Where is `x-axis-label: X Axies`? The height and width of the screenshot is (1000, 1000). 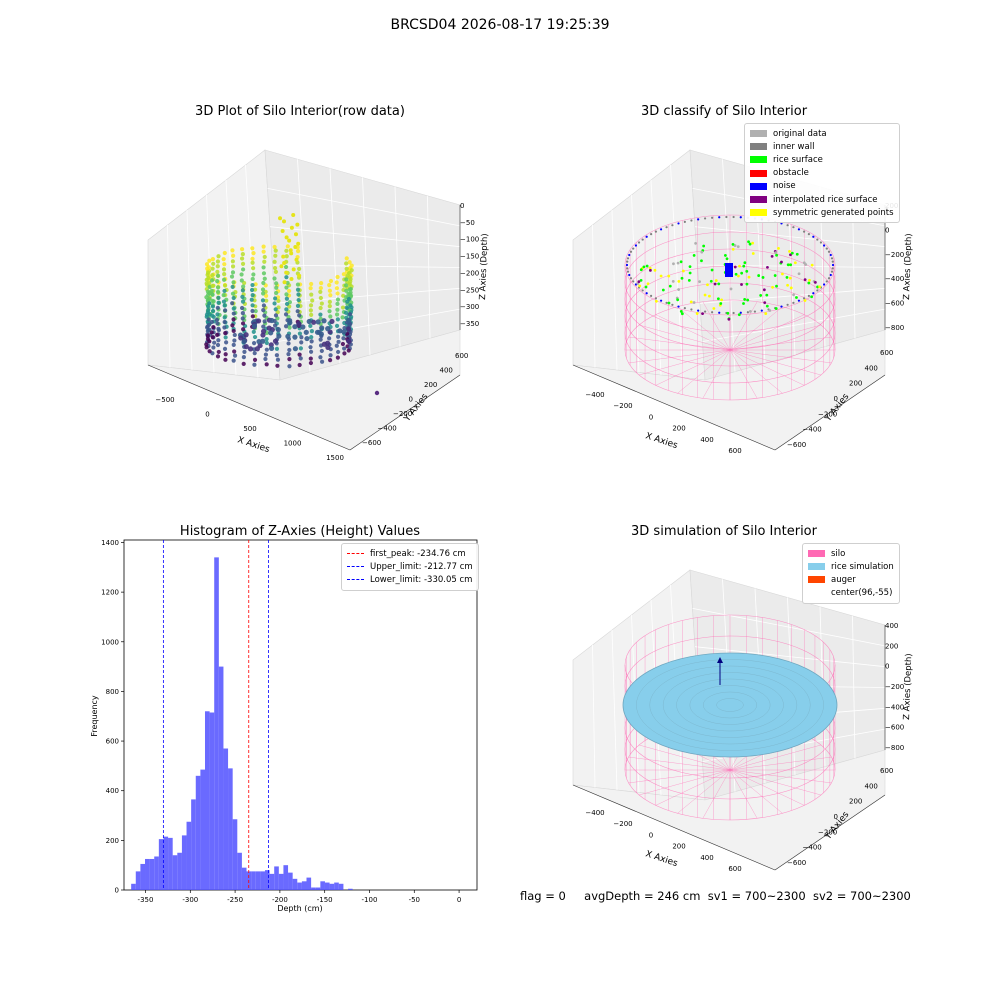
x-axis-label: X Axies is located at coordinates (661, 859).